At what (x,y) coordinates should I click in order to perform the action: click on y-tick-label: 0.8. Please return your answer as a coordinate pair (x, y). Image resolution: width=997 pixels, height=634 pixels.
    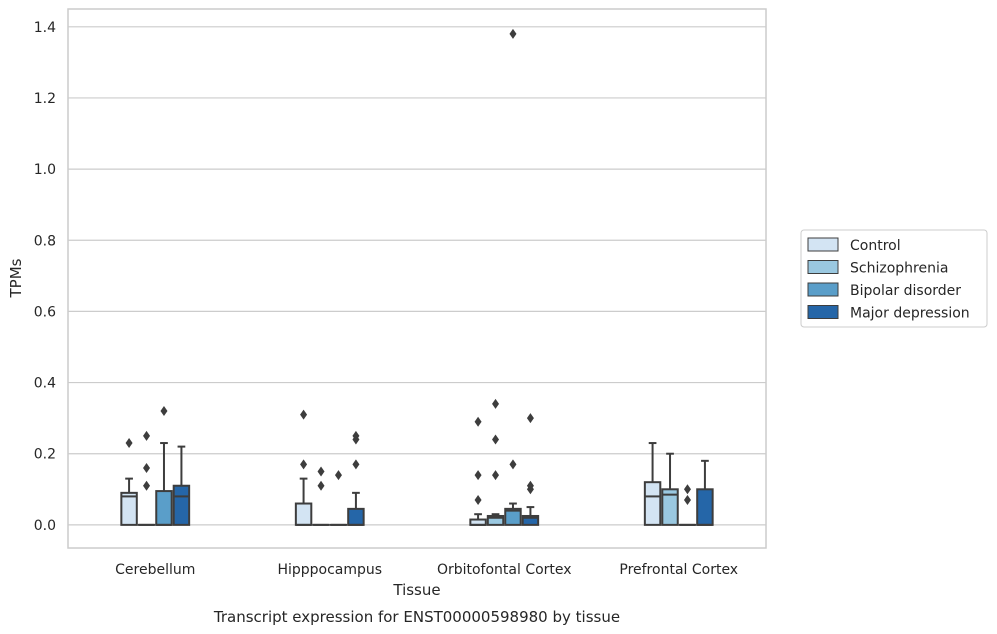
    Looking at the image, I should click on (45, 241).